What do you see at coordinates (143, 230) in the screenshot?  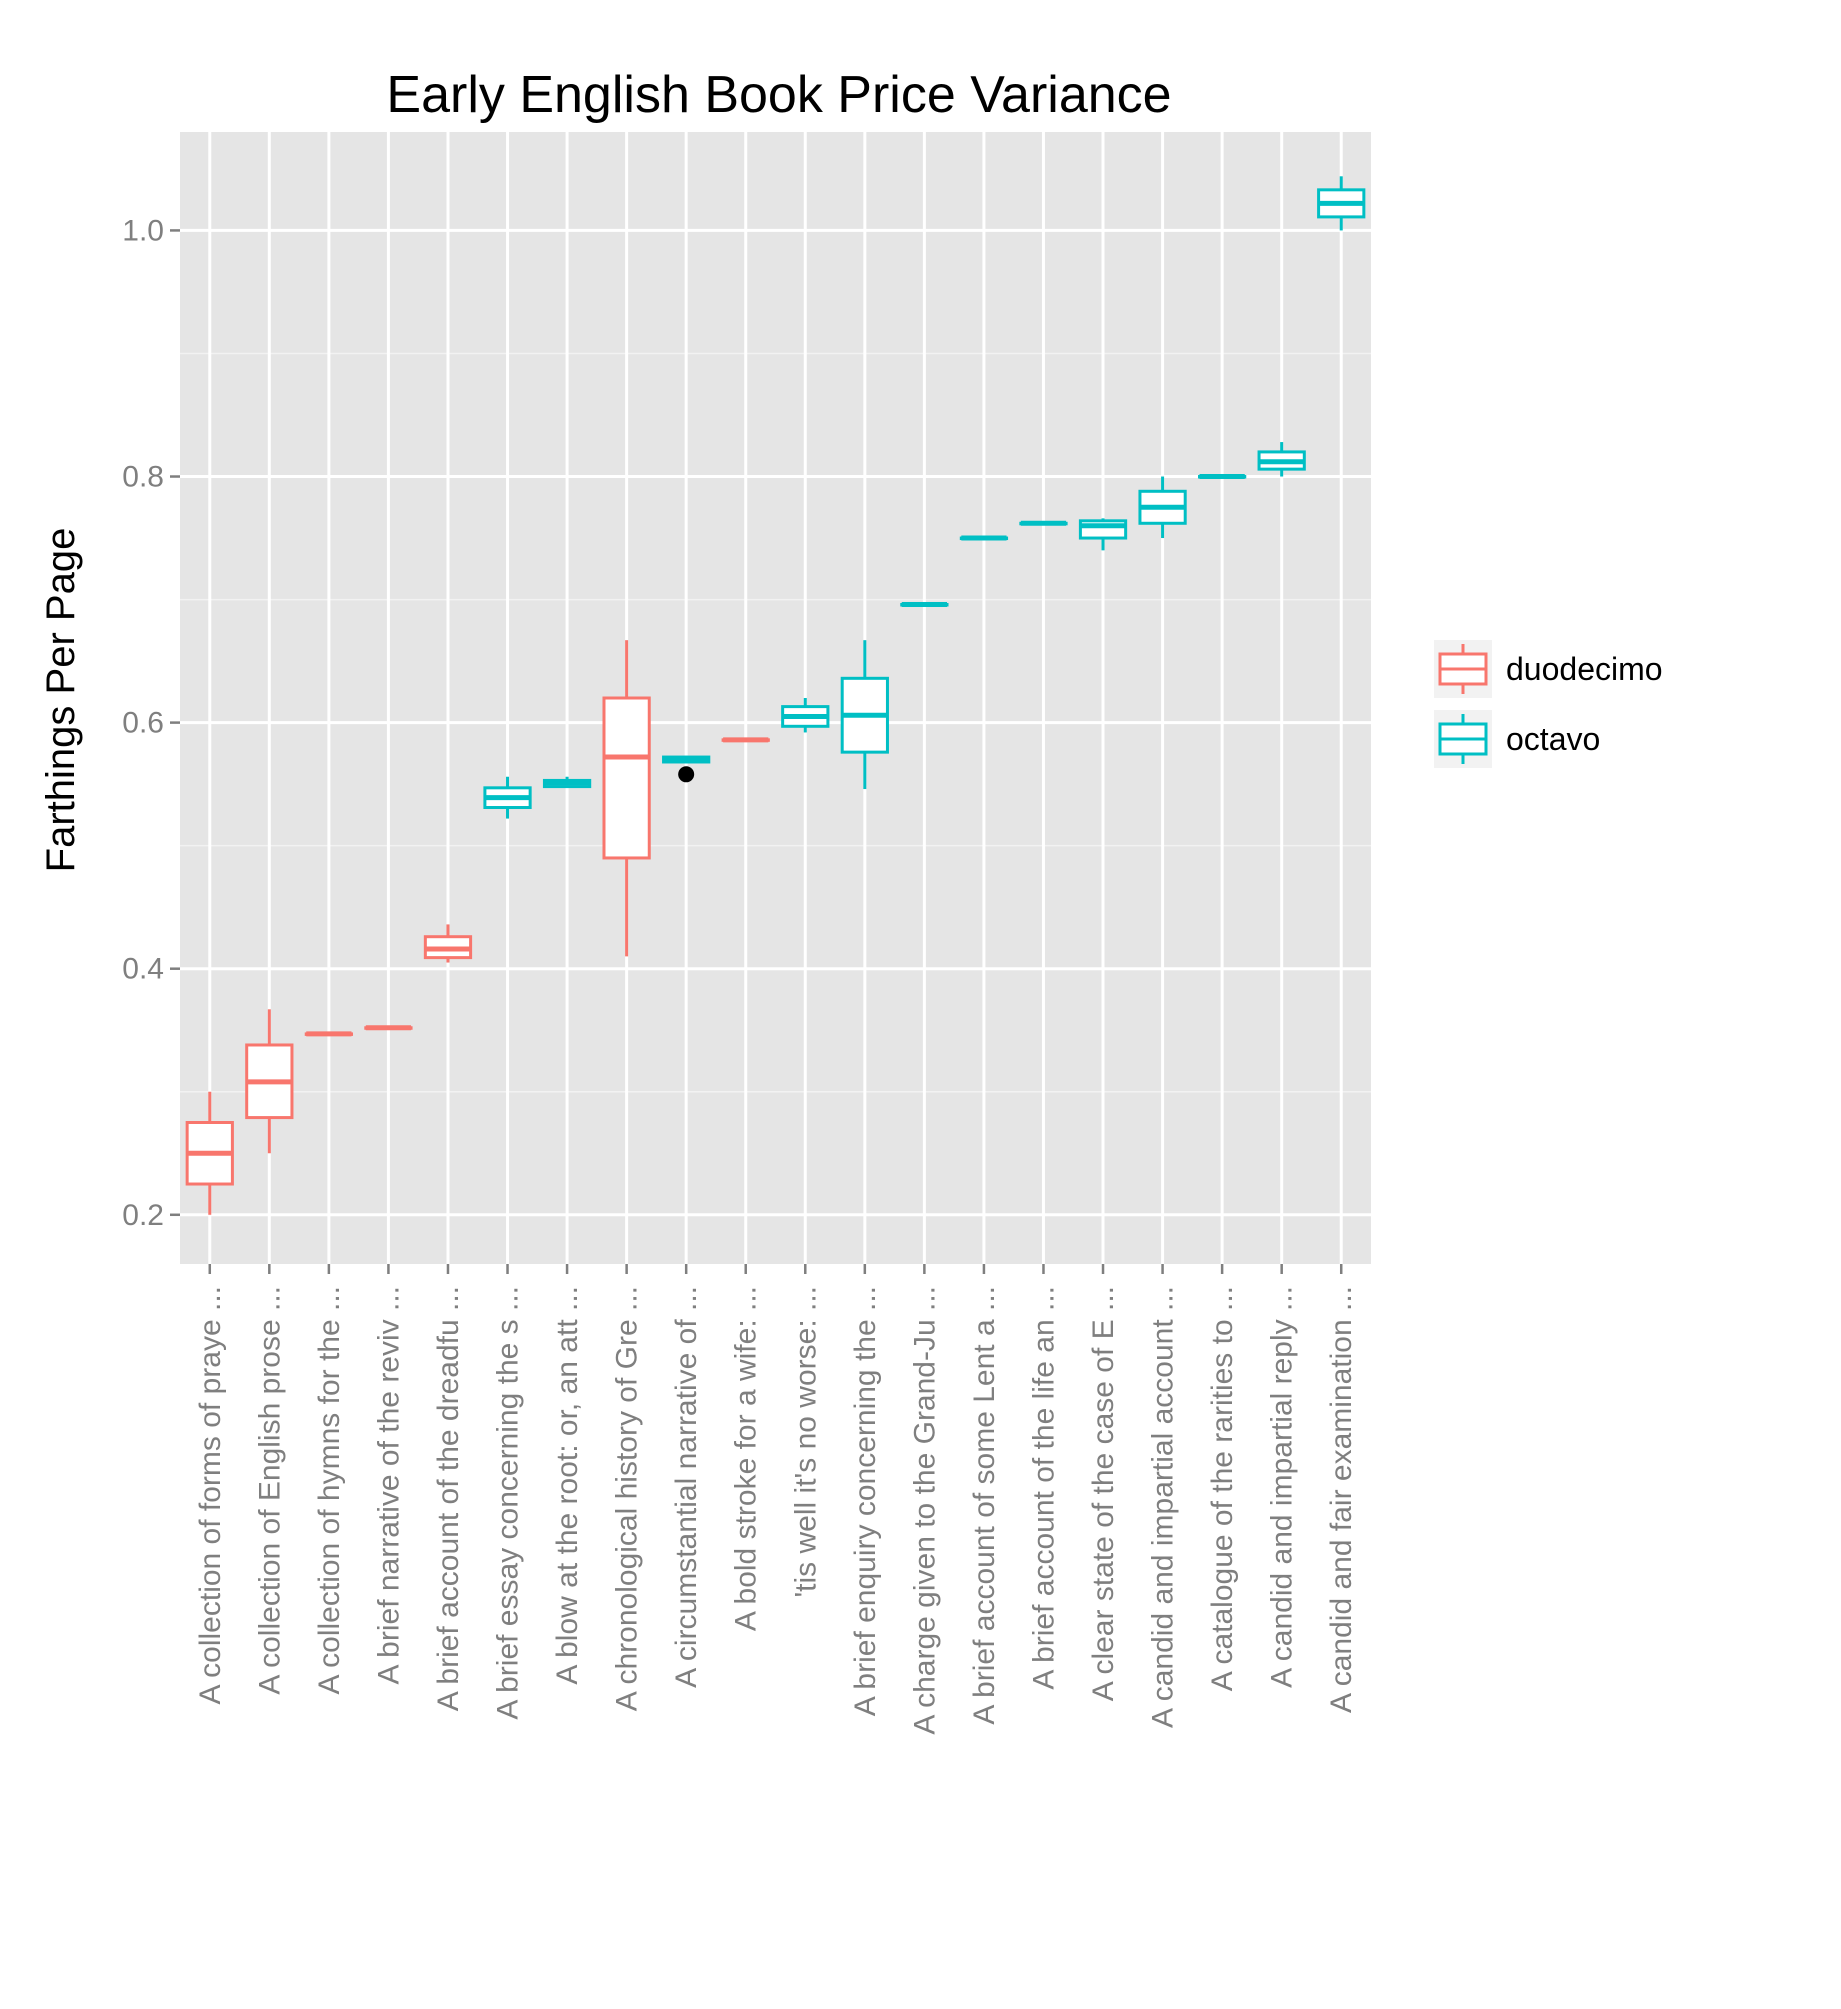 I see `y-tick-label: 1.0` at bounding box center [143, 230].